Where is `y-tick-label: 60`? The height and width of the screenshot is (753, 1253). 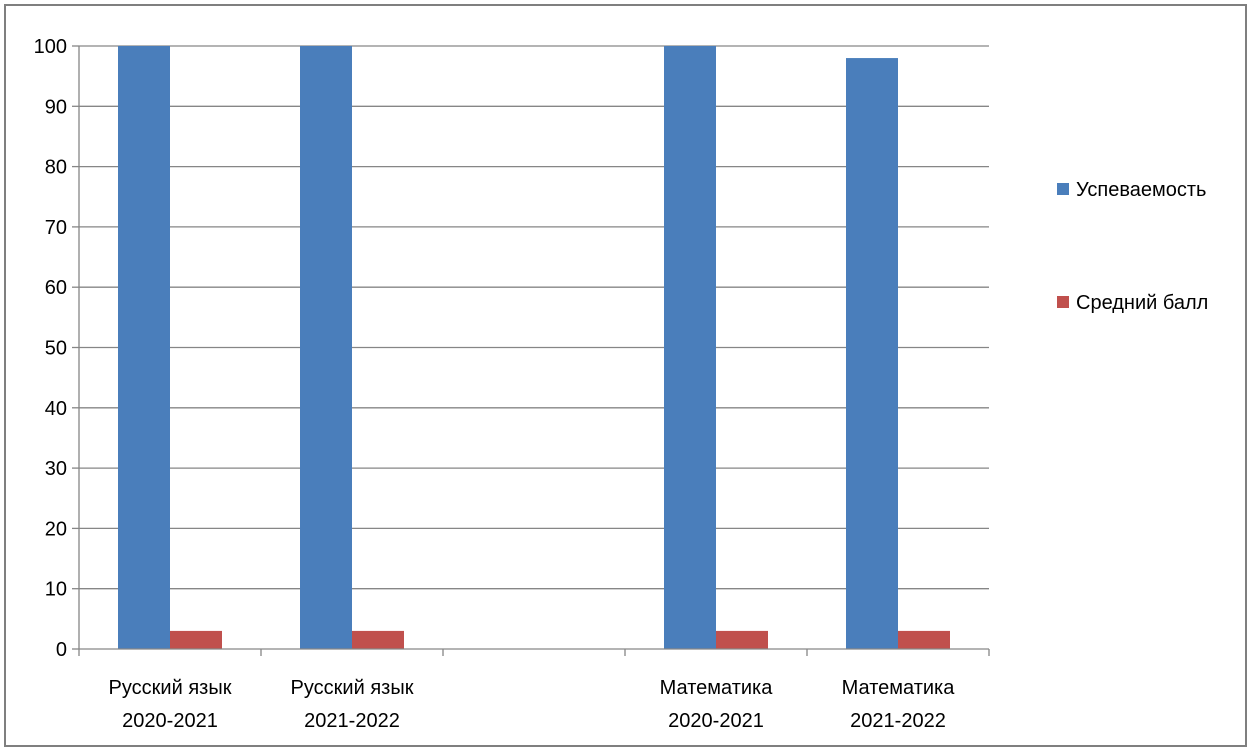 y-tick-label: 60 is located at coordinates (56, 288).